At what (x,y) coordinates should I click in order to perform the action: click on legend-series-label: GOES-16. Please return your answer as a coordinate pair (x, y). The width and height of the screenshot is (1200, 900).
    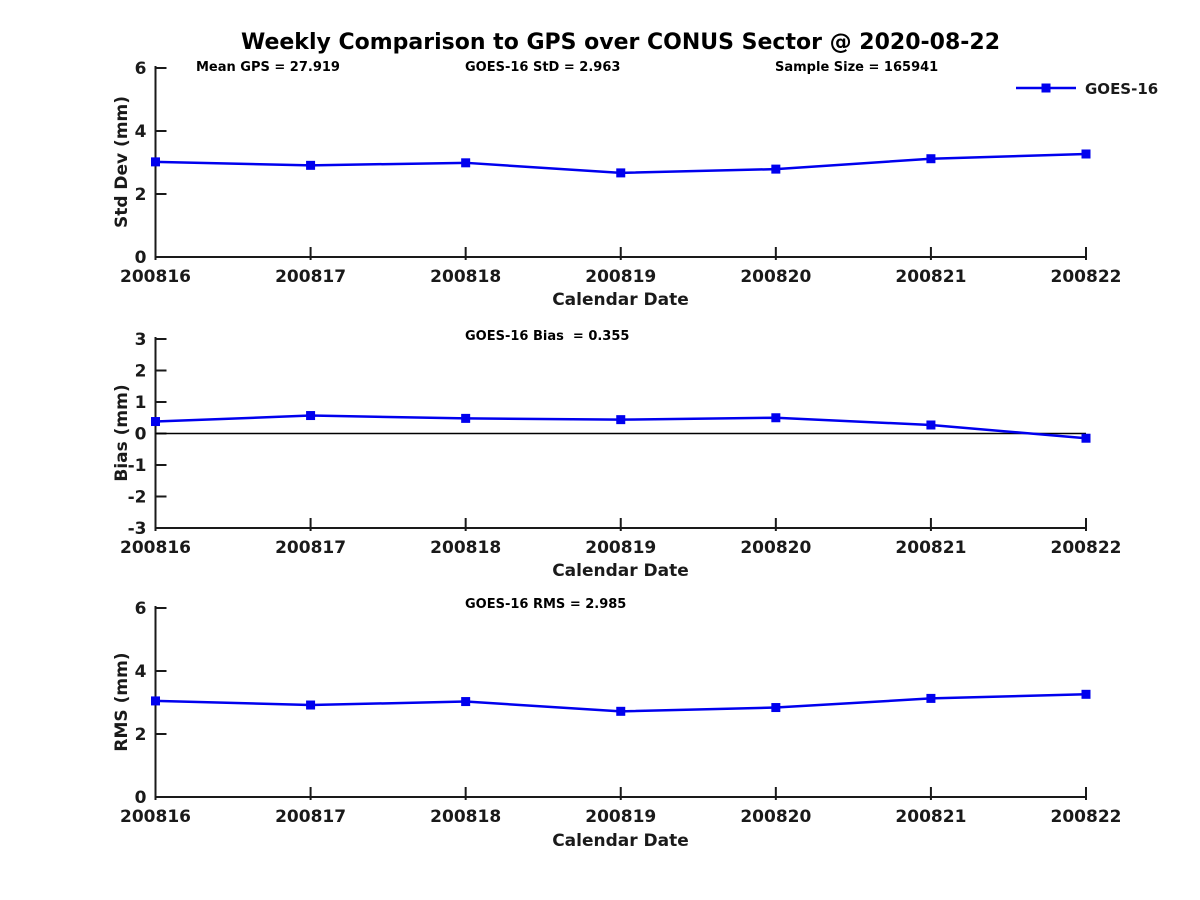
    Looking at the image, I should click on (1122, 89).